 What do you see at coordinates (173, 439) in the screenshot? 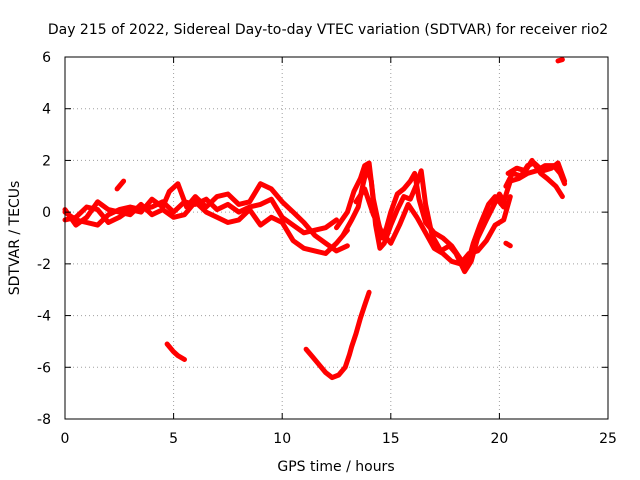
I see `x-tick-label: 5` at bounding box center [173, 439].